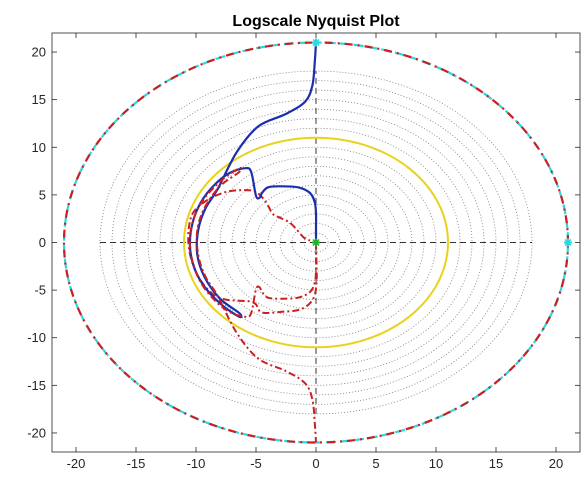 The width and height of the screenshot is (586, 477). What do you see at coordinates (316, 21) in the screenshot?
I see `chart-title: Logscale Nyquist Plot` at bounding box center [316, 21].